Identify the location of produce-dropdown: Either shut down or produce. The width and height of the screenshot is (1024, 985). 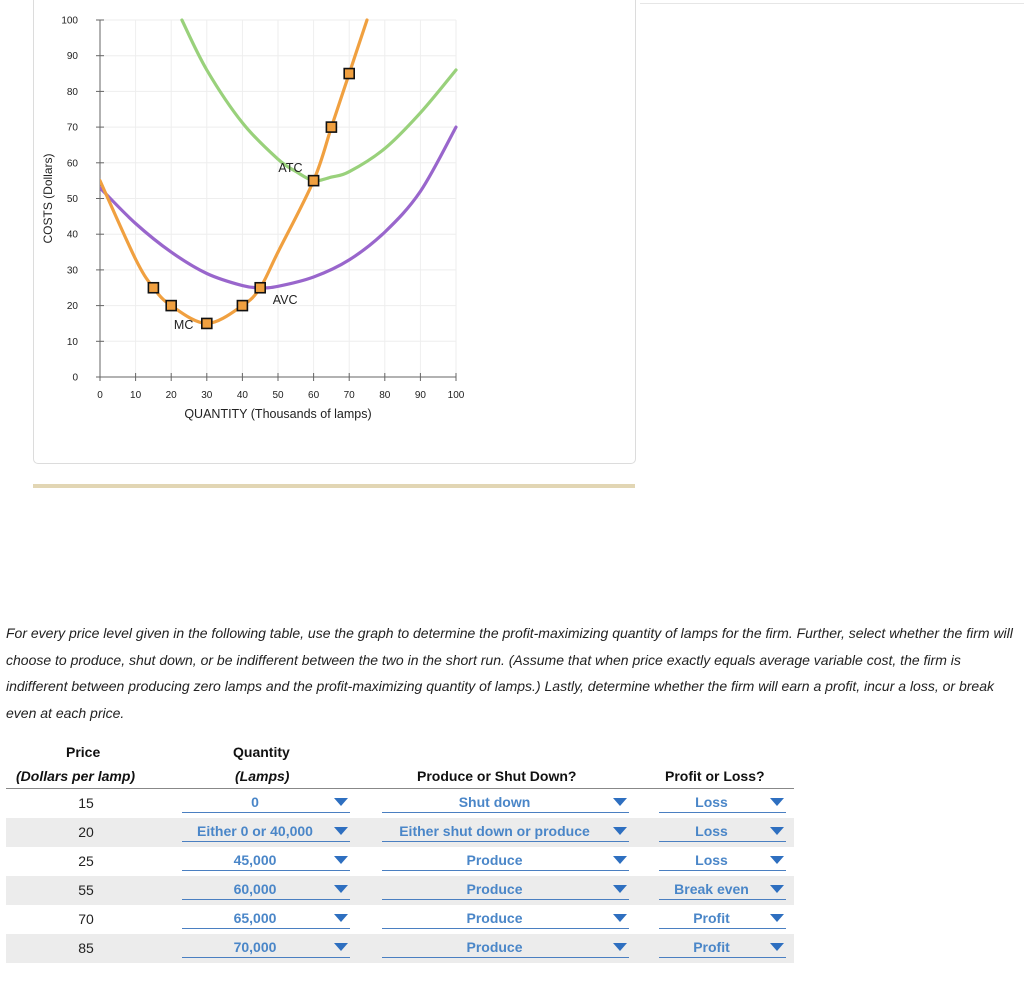
(505, 832).